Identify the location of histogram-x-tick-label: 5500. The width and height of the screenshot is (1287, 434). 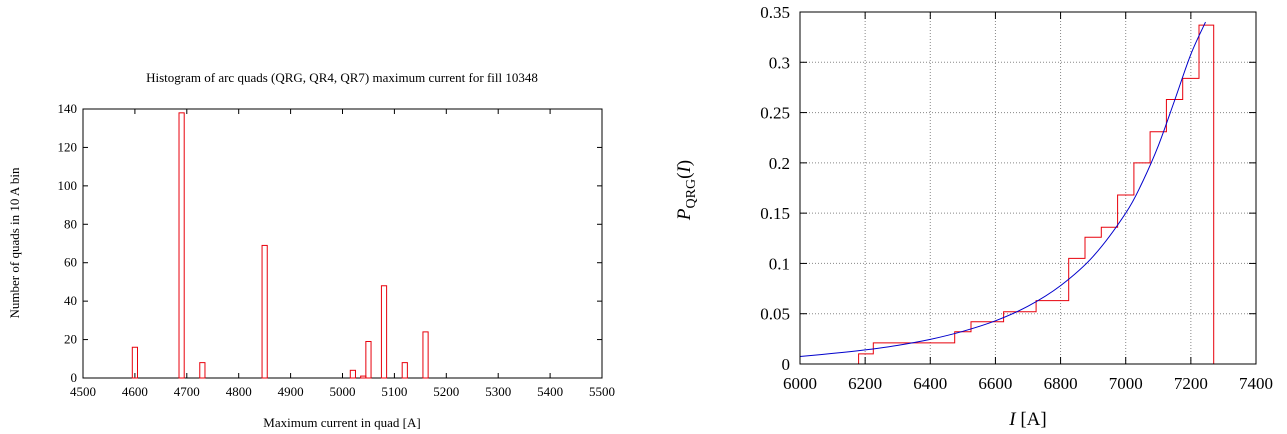
(602, 391).